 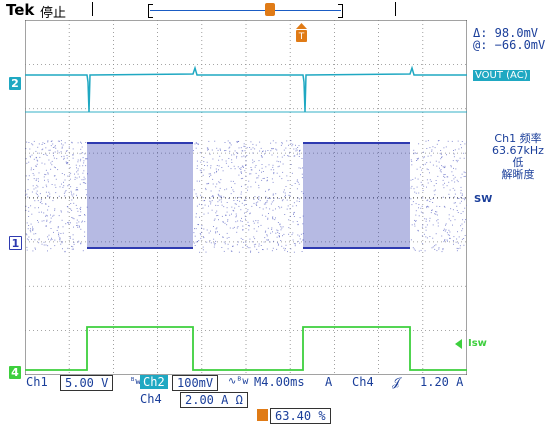 What do you see at coordinates (245, 11) in the screenshot?
I see `record-length-bar` at bounding box center [245, 11].